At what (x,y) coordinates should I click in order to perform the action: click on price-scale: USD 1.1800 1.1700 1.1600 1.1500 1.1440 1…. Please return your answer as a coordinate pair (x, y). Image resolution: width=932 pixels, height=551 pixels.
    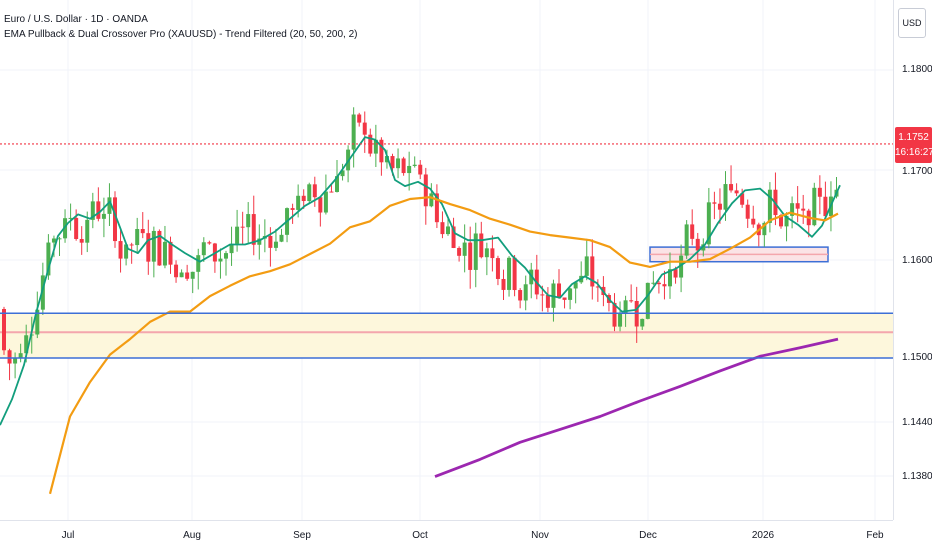
    Looking at the image, I should click on (912, 260).